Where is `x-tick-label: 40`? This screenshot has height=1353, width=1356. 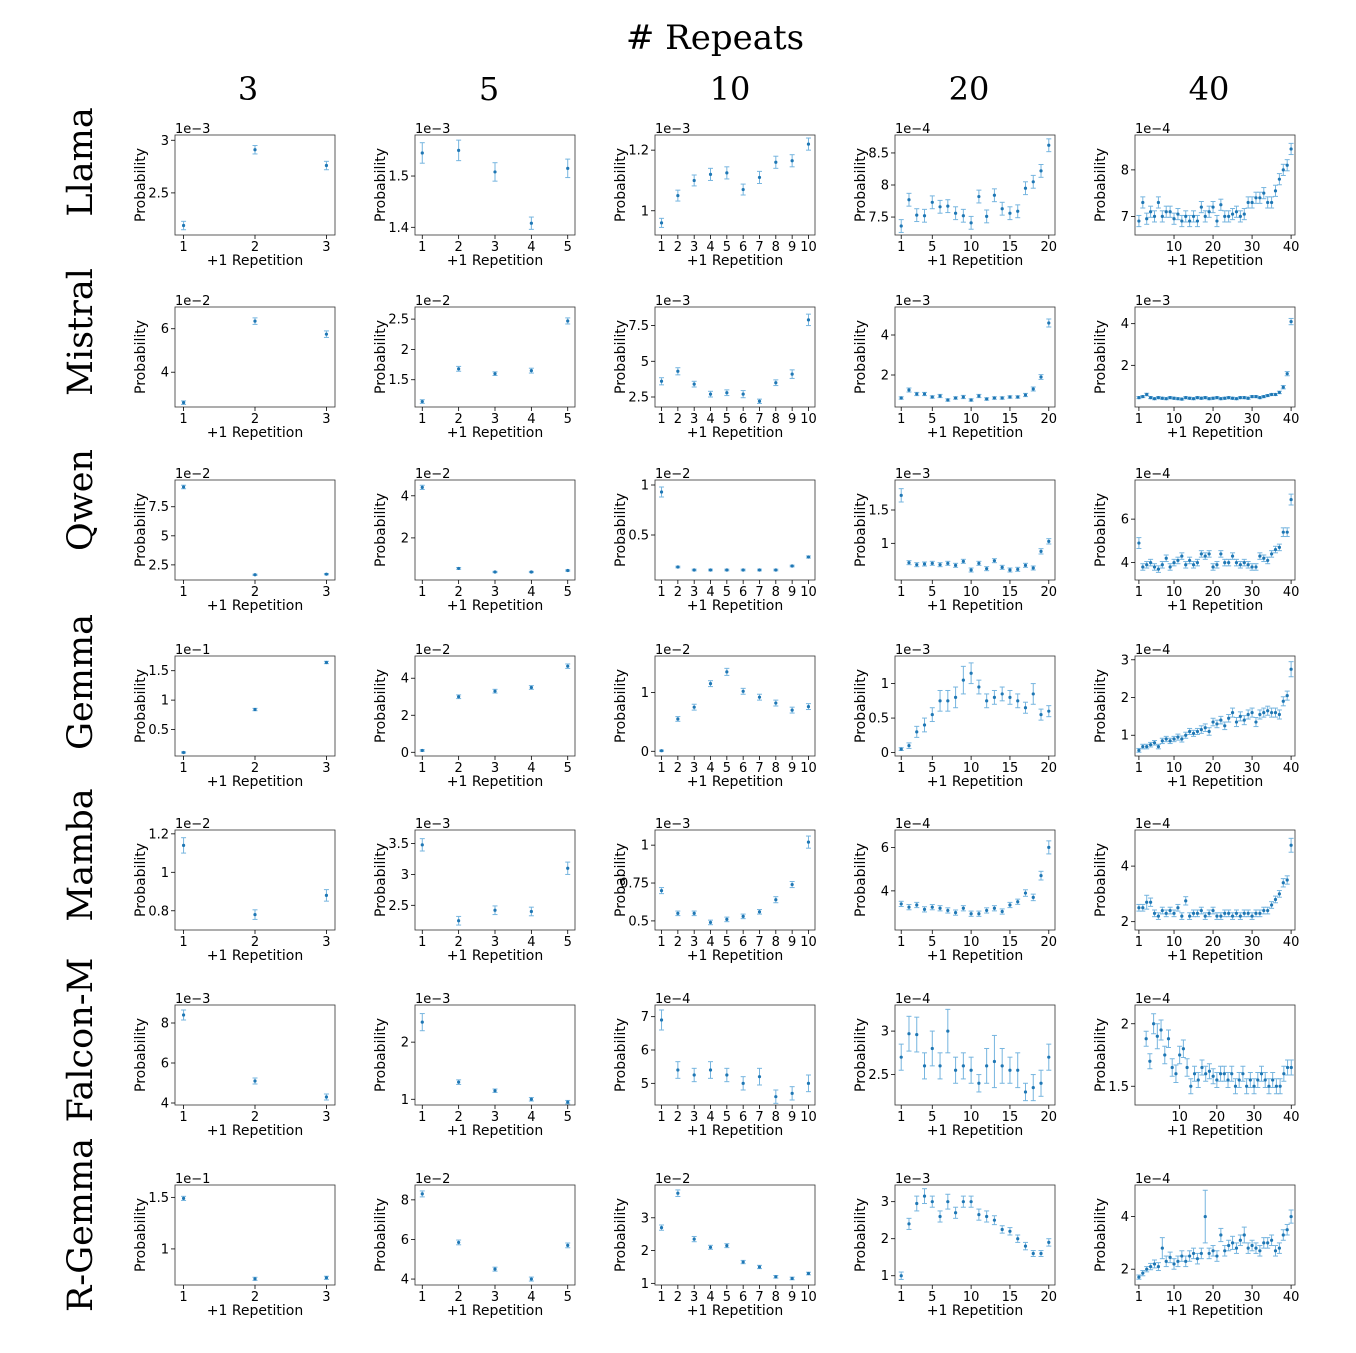
x-tick-label: 40 is located at coordinates (1291, 419).